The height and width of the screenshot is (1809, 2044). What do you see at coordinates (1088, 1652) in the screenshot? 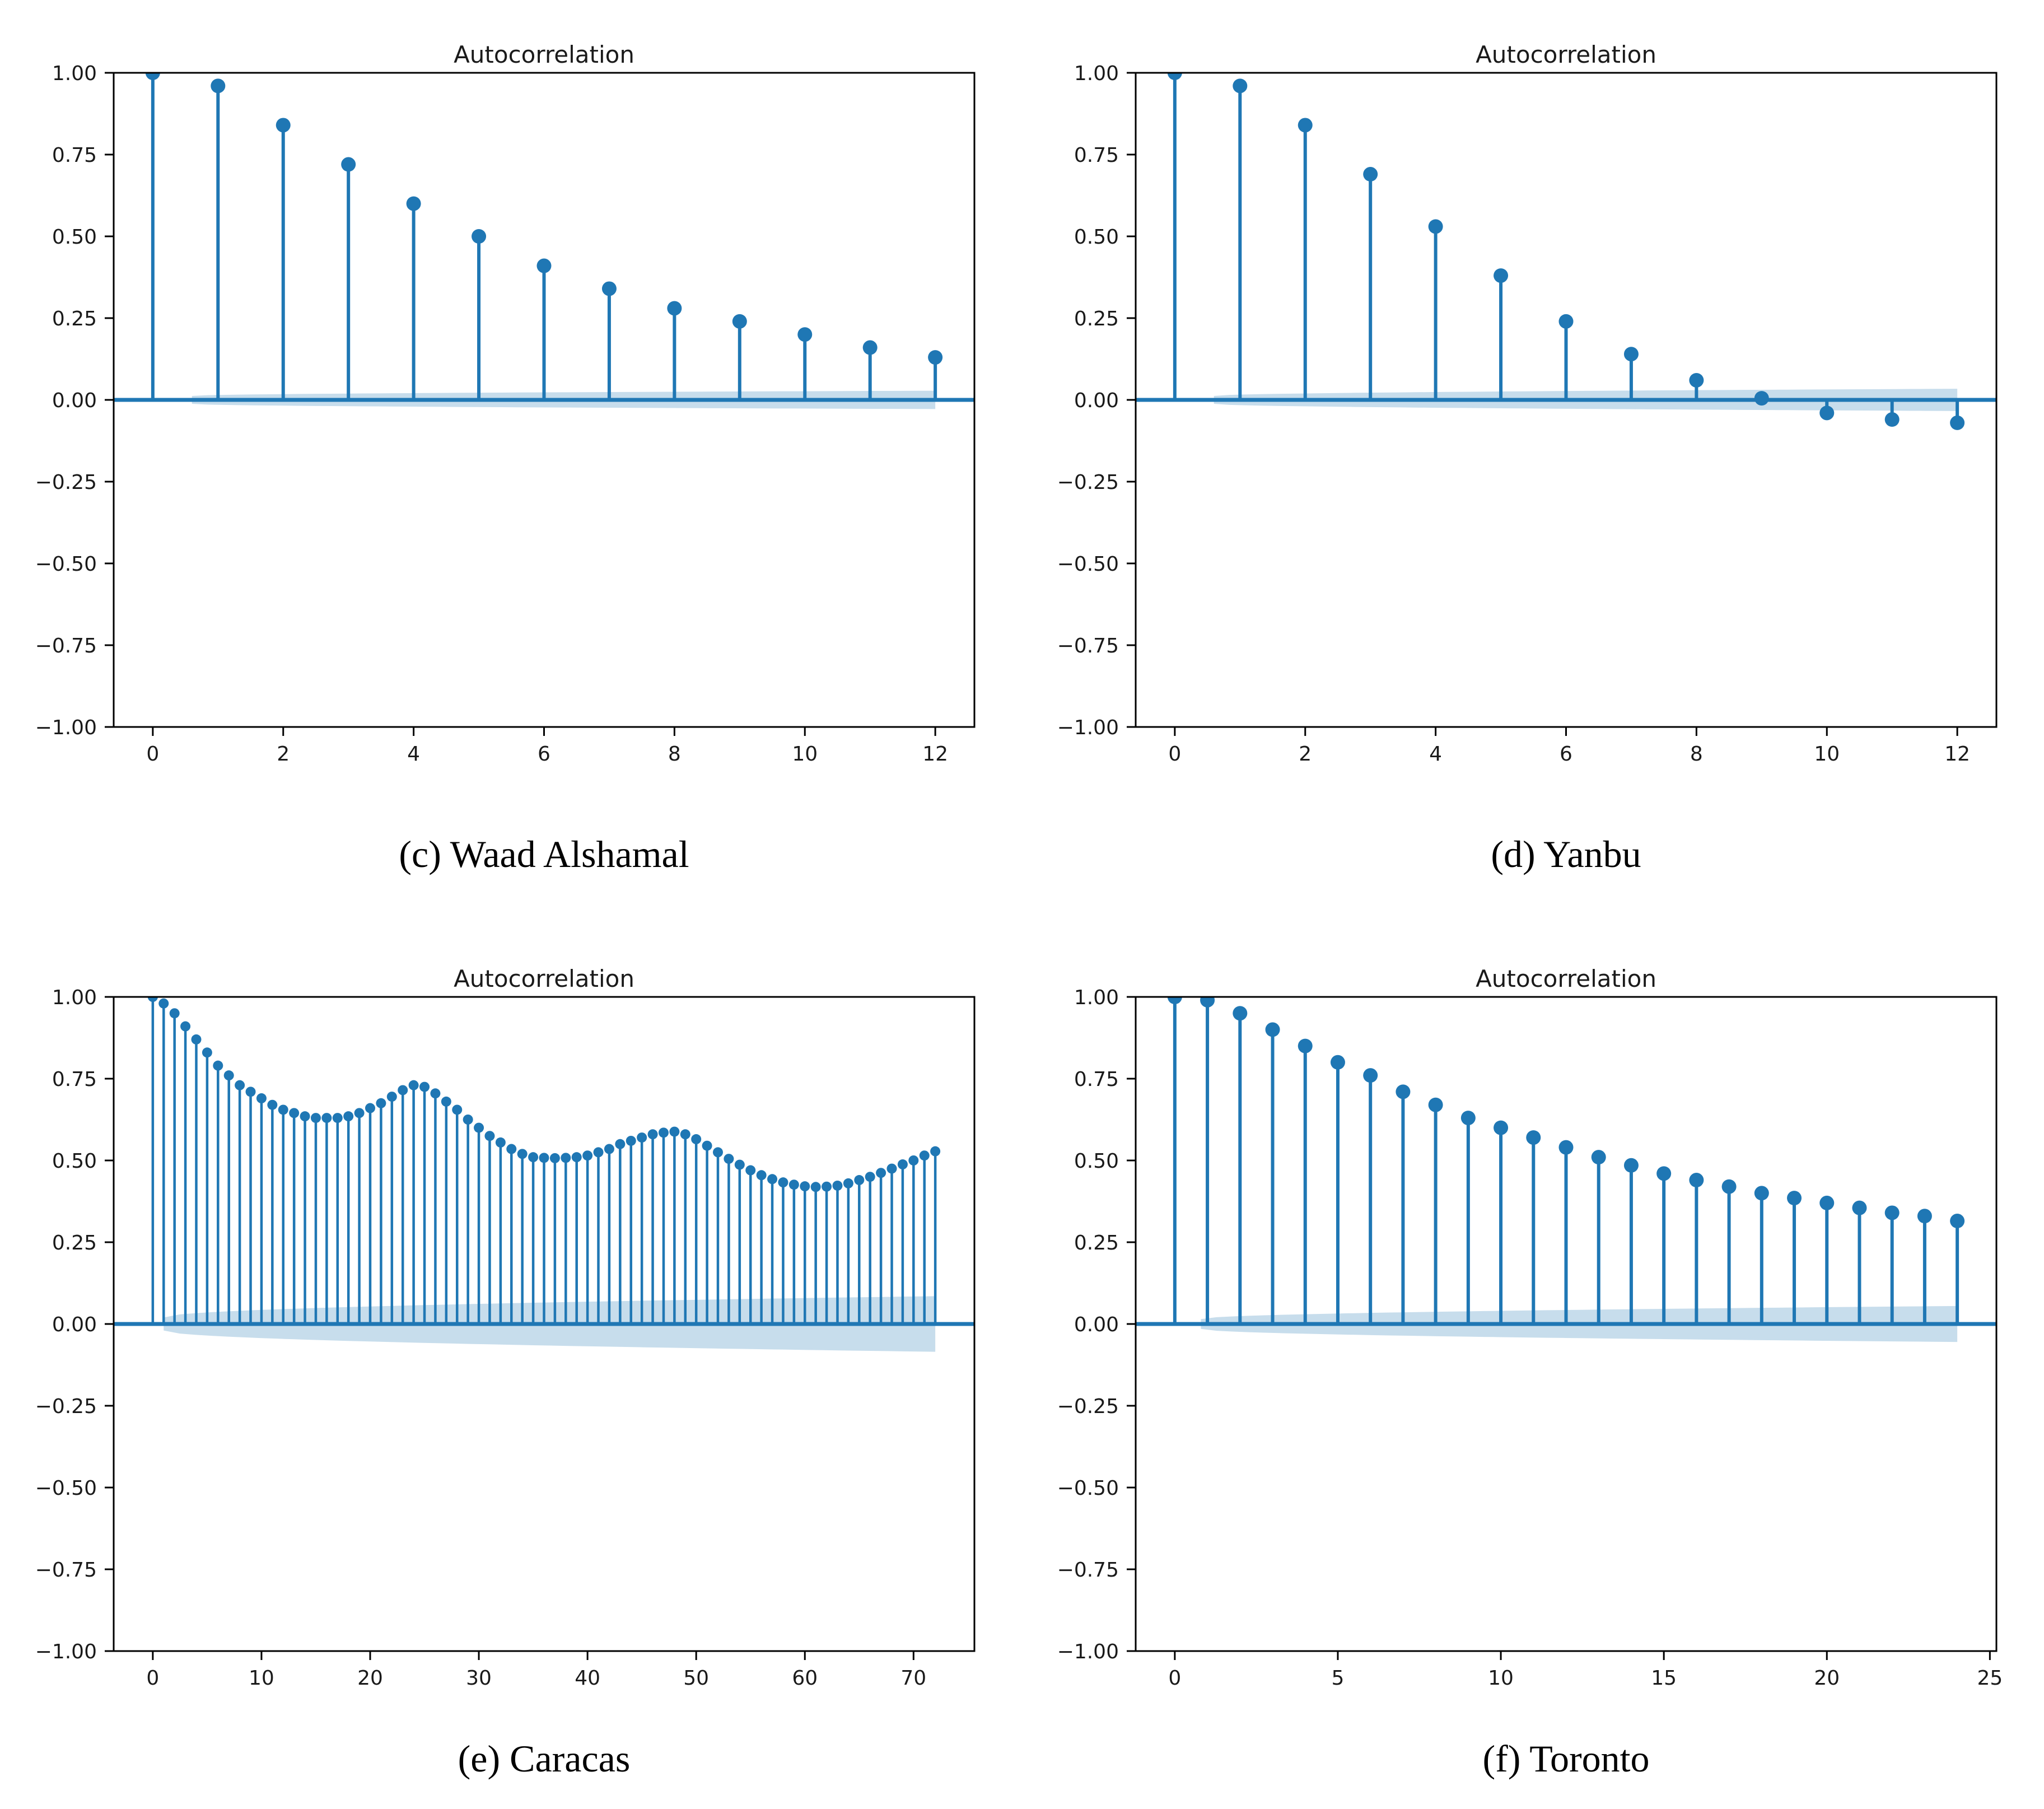
I see `y-tick-label: −1.00` at bounding box center [1088, 1652].